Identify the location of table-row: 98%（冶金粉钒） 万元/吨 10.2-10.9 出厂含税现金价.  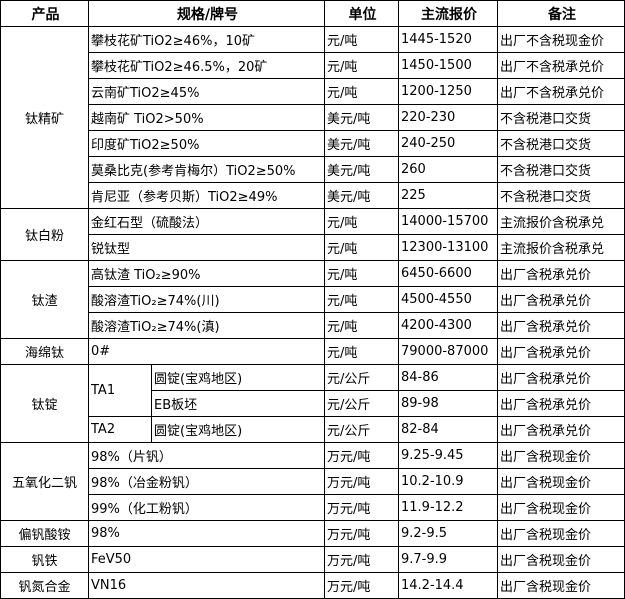
(313, 481).